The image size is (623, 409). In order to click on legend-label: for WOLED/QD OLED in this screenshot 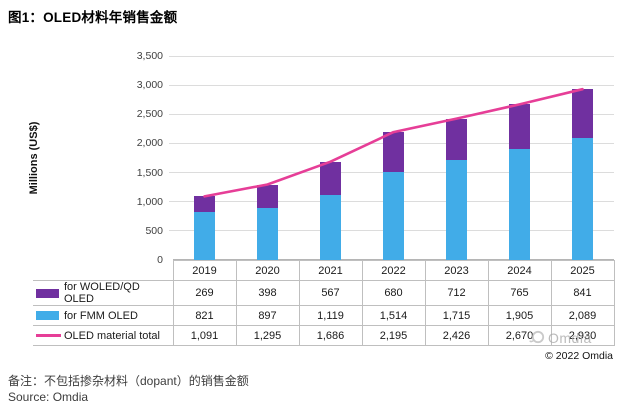, I will do `click(102, 293)`.